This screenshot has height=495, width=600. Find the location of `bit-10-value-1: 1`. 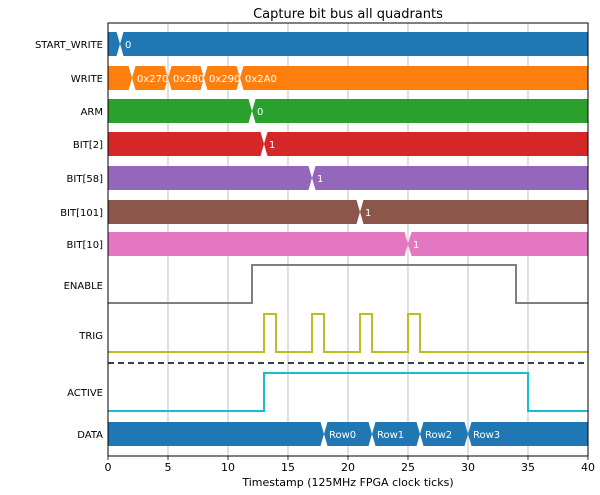

bit-10-value-1: 1 is located at coordinates (416, 245).